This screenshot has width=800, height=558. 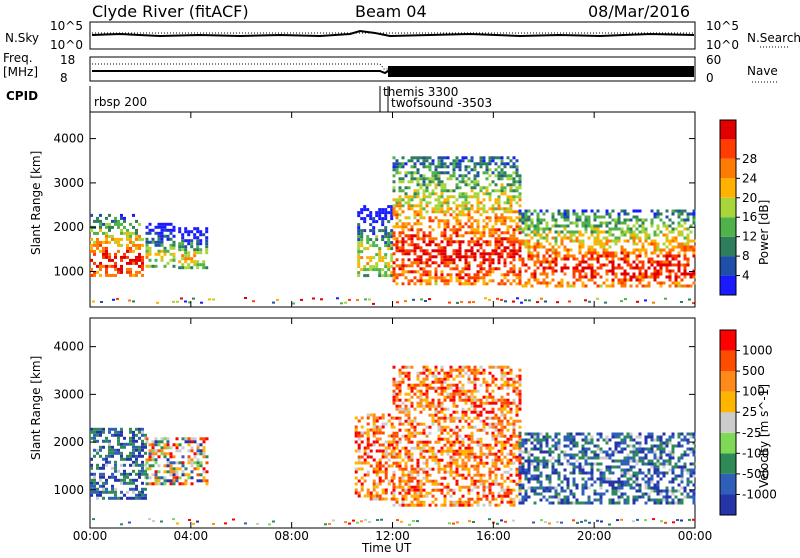 I want to click on colorbar-tick-label: 100, so click(x=753, y=392).